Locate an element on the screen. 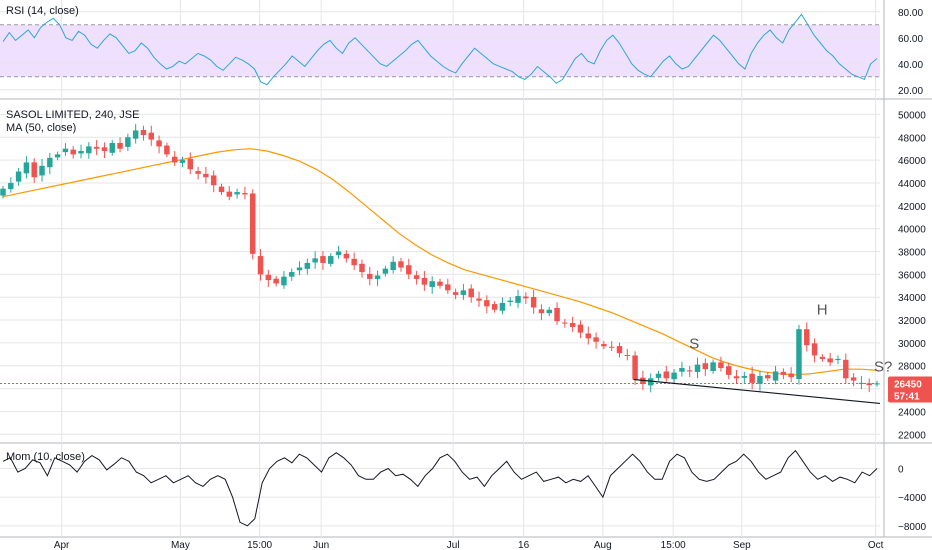 Image resolution: width=932 pixels, height=550 pixels. price-tick-label: 38000 is located at coordinates (912, 253).